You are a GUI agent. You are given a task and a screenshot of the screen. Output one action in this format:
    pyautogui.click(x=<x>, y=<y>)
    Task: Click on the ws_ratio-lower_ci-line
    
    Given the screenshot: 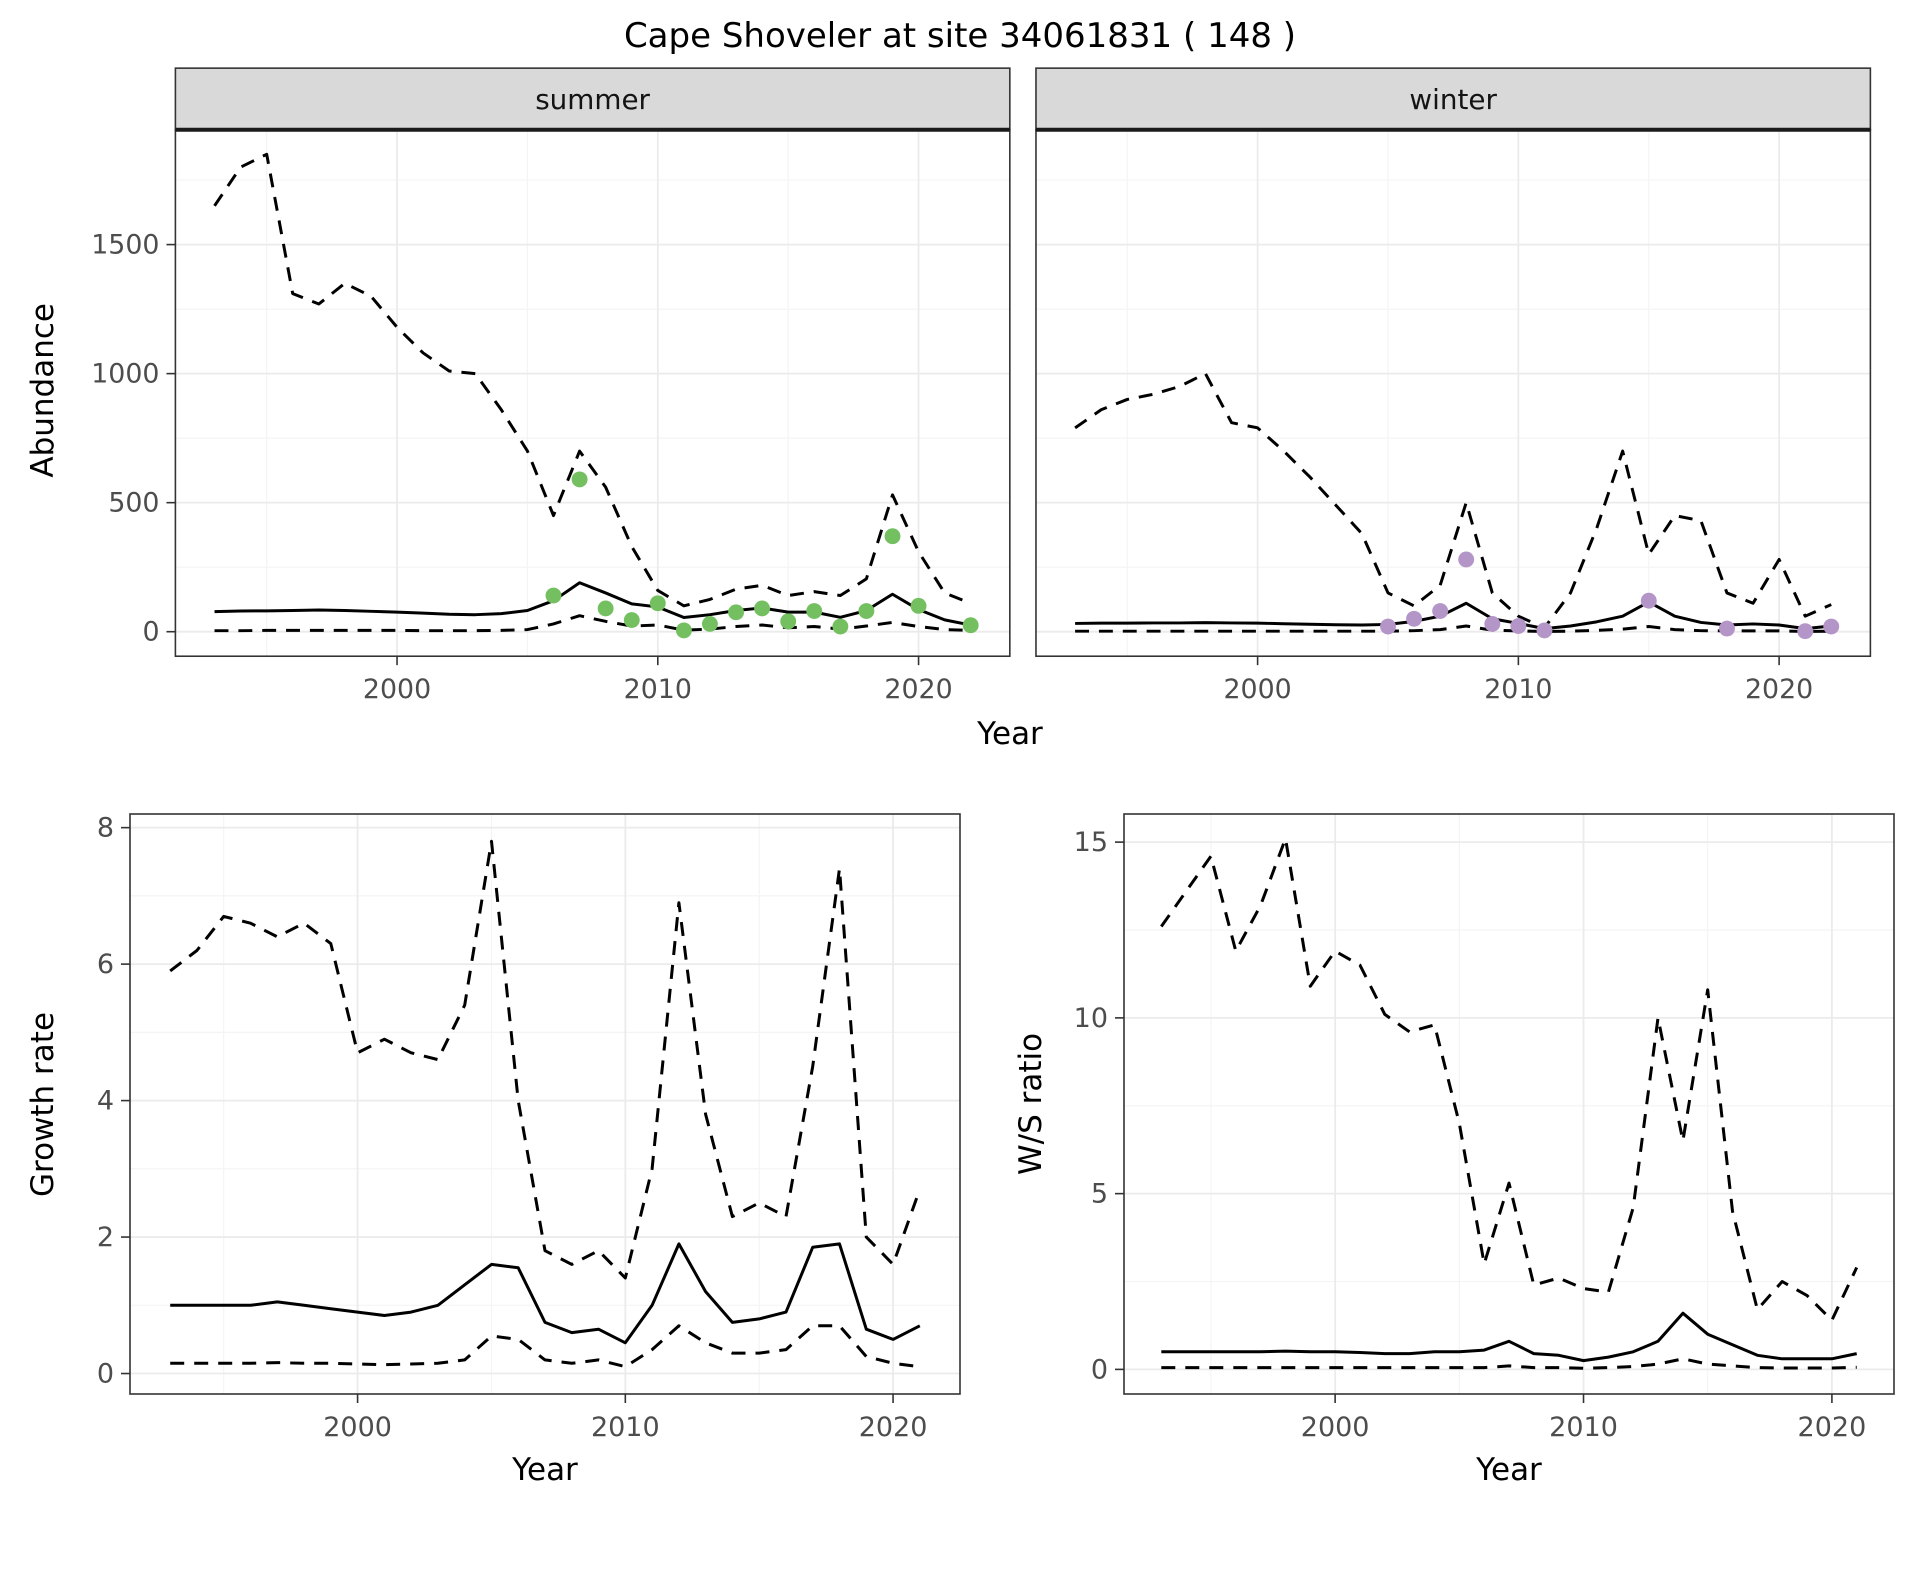 What is the action you would take?
    pyautogui.click(x=1509, y=1363)
    